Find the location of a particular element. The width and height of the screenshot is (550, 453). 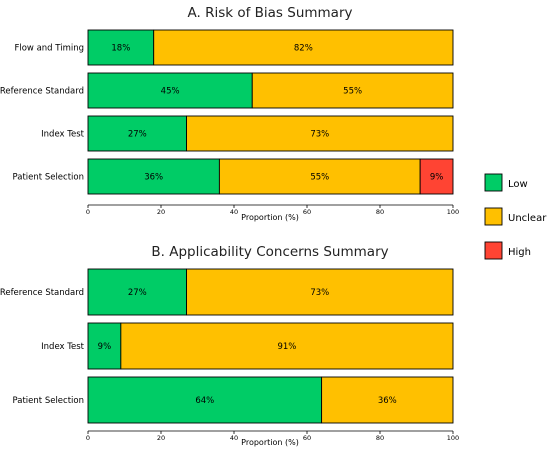

panel-a-tick-label: 80 is located at coordinates (380, 212).